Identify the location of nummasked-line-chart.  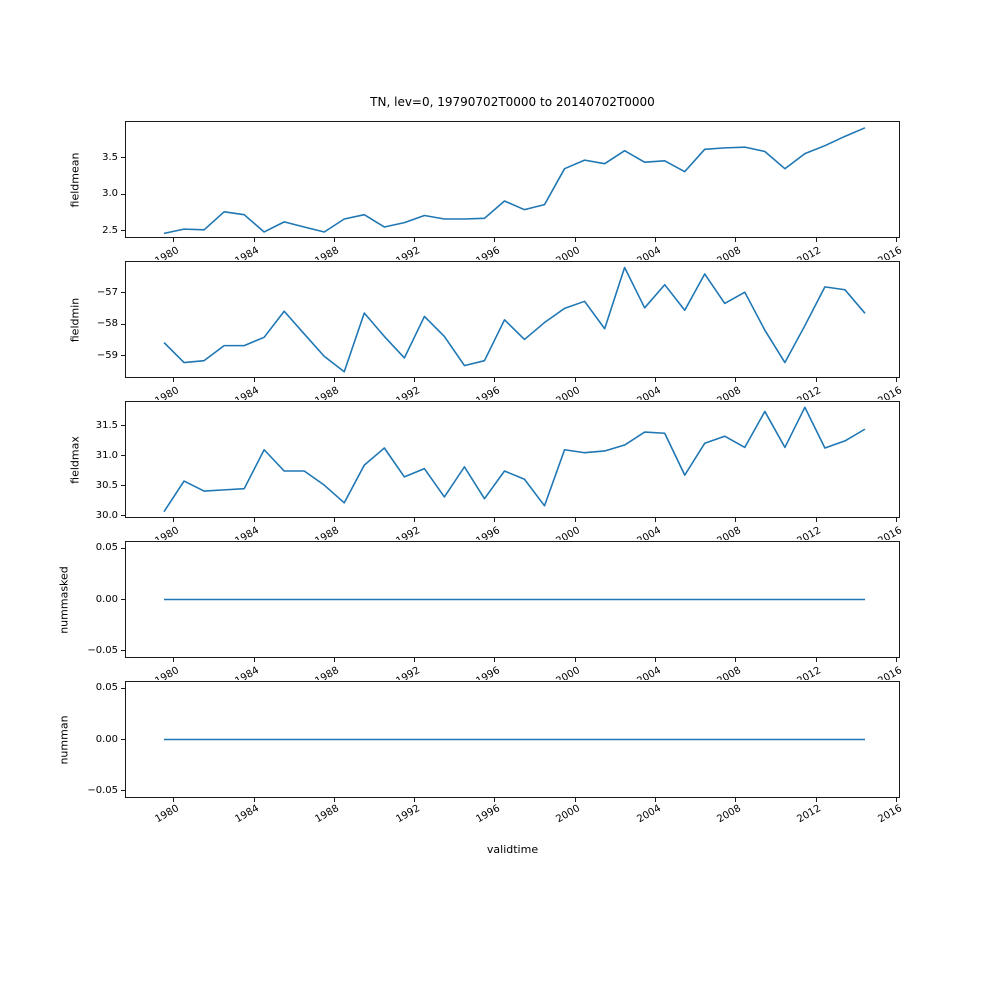
(514, 599).